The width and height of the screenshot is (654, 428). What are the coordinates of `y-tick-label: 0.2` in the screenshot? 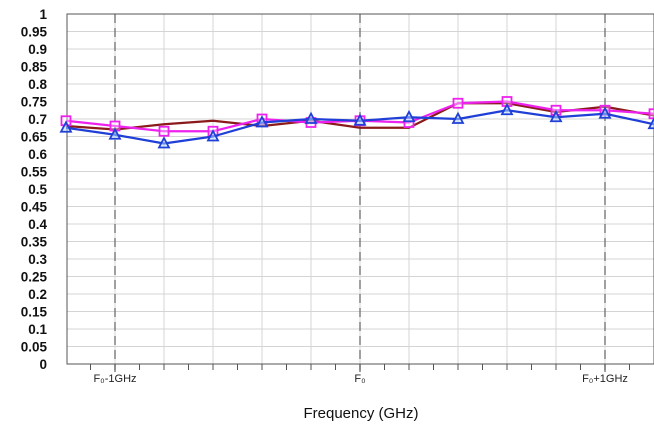 It's located at (37, 294).